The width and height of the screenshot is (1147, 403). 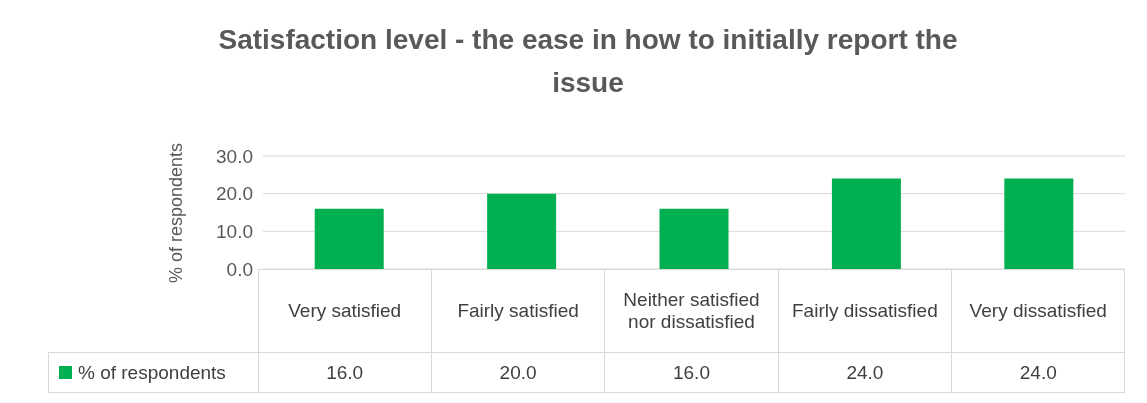 I want to click on x-tick-label: Fairly satisfied, so click(x=518, y=311).